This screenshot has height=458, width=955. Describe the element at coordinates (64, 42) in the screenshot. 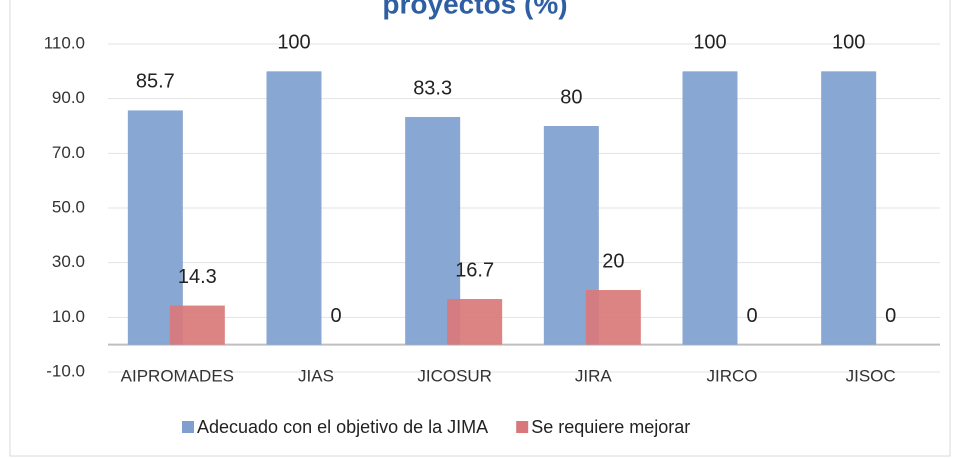

I see `y-tick-label: 110.0` at that location.